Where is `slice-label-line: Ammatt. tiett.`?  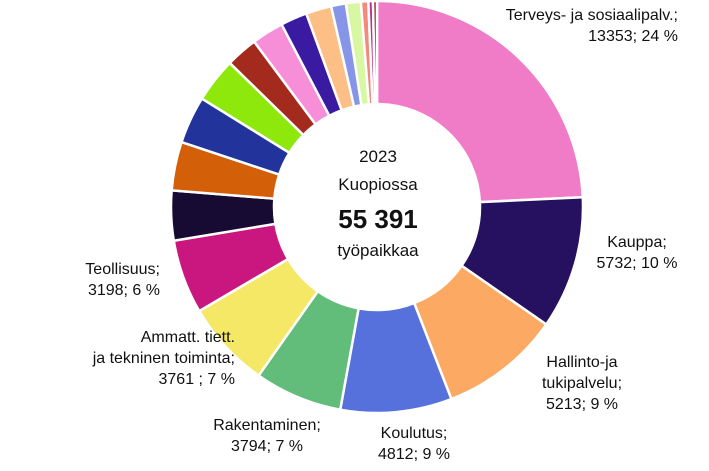
slice-label-line: Ammatt. tiett. is located at coordinates (188, 337).